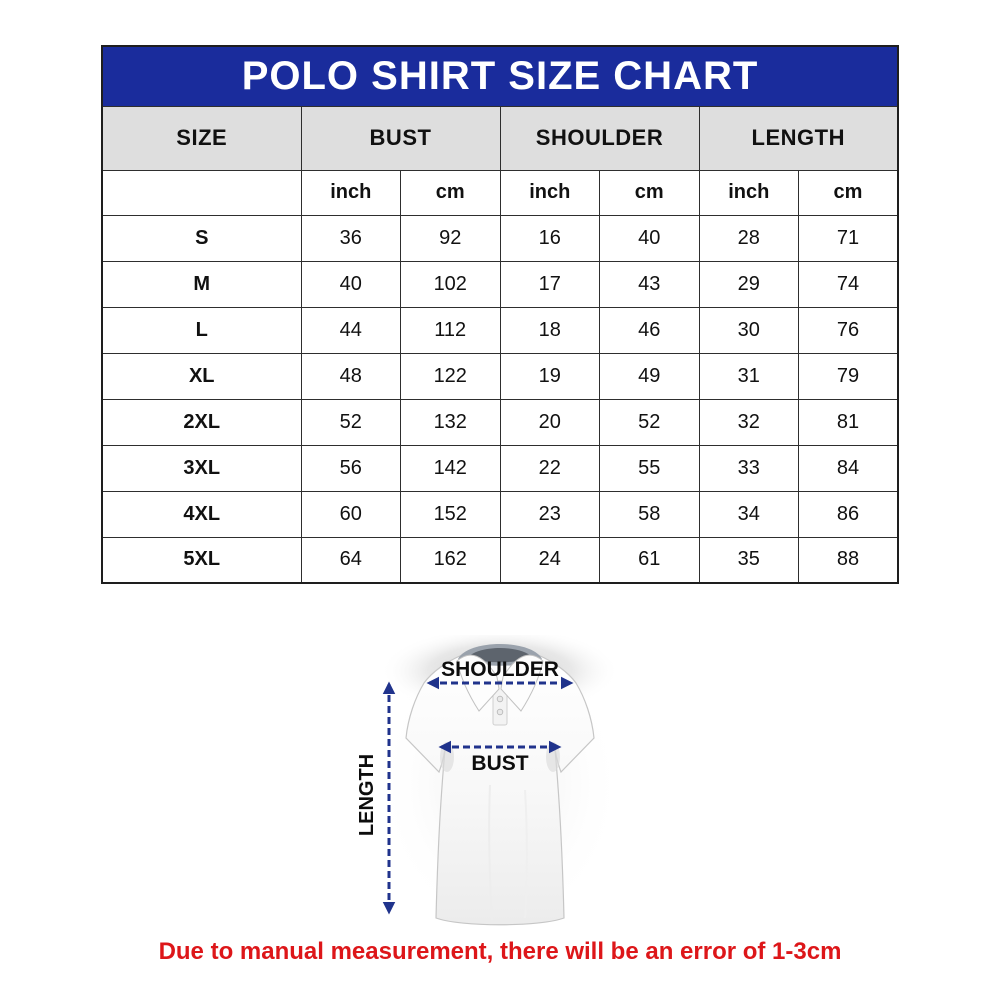  I want to click on value-cell: 122, so click(450, 376).